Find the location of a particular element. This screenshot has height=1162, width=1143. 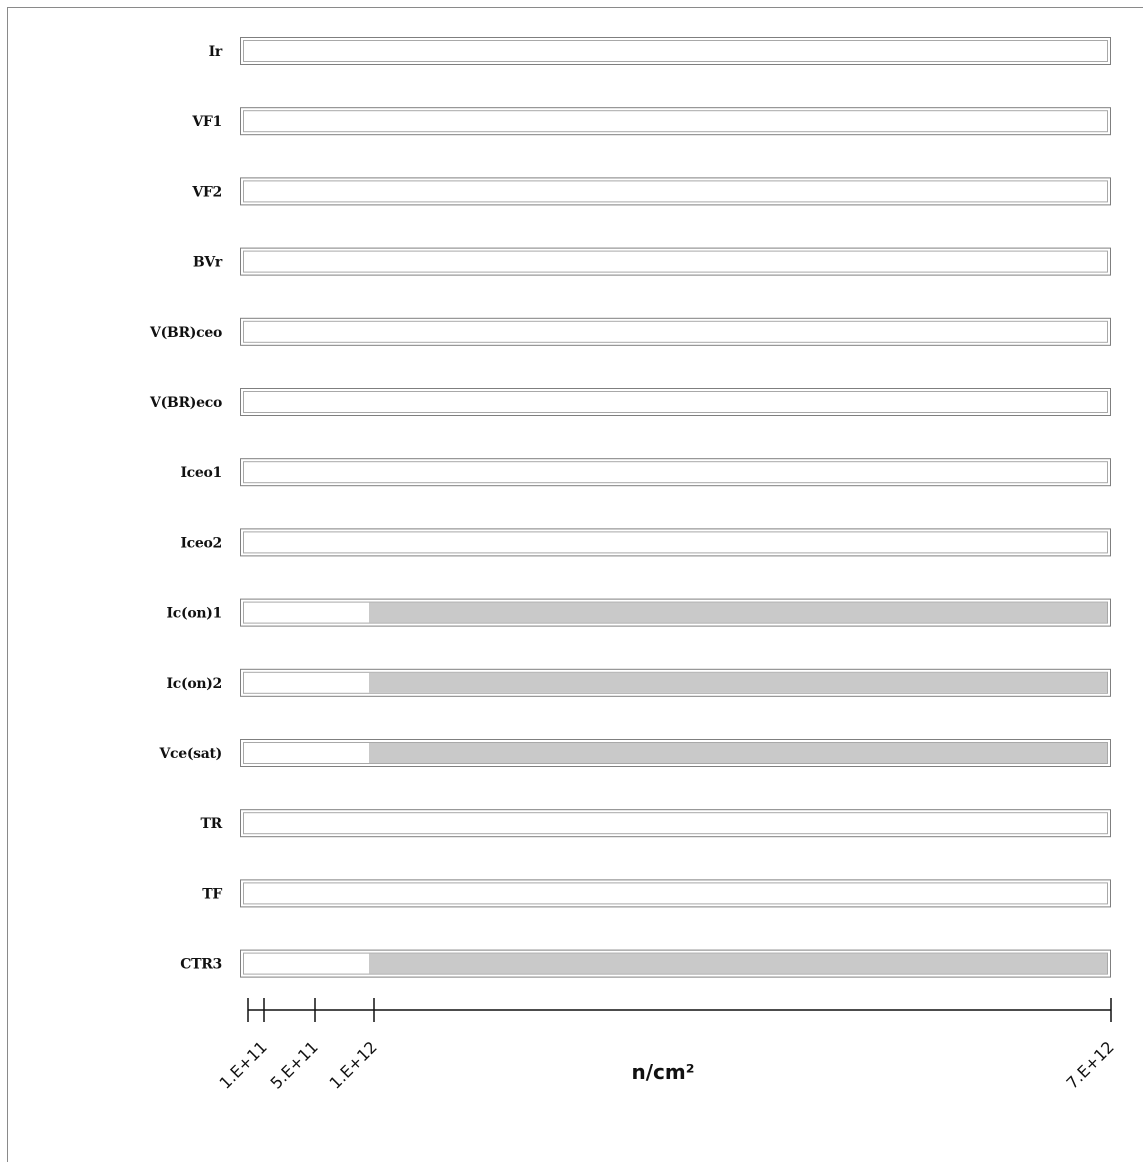

tick-label: 7.E+12 is located at coordinates (1090, 1064).